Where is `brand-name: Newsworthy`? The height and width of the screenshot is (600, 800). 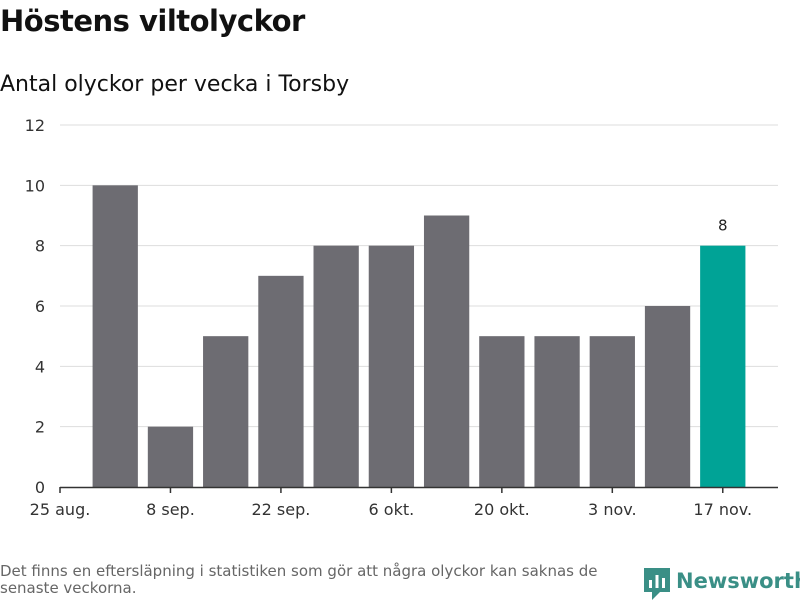 brand-name: Newsworthy is located at coordinates (738, 581).